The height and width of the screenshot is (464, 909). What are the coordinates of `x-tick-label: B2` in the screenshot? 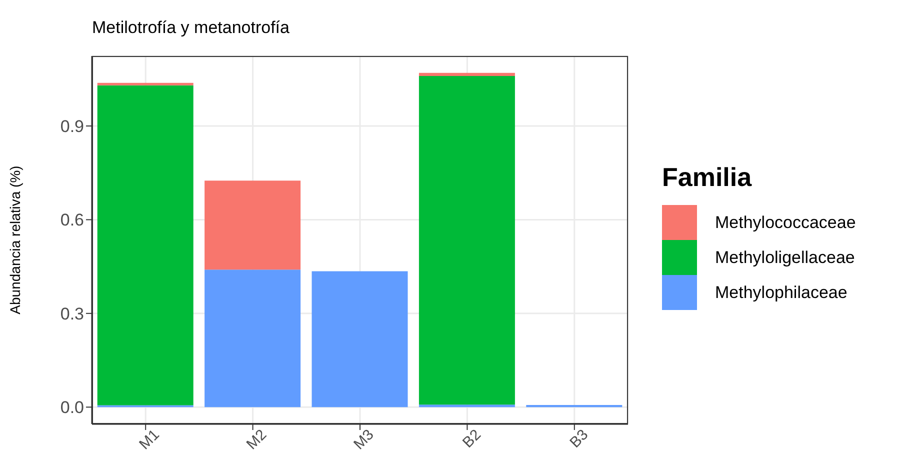 It's located at (471, 439).